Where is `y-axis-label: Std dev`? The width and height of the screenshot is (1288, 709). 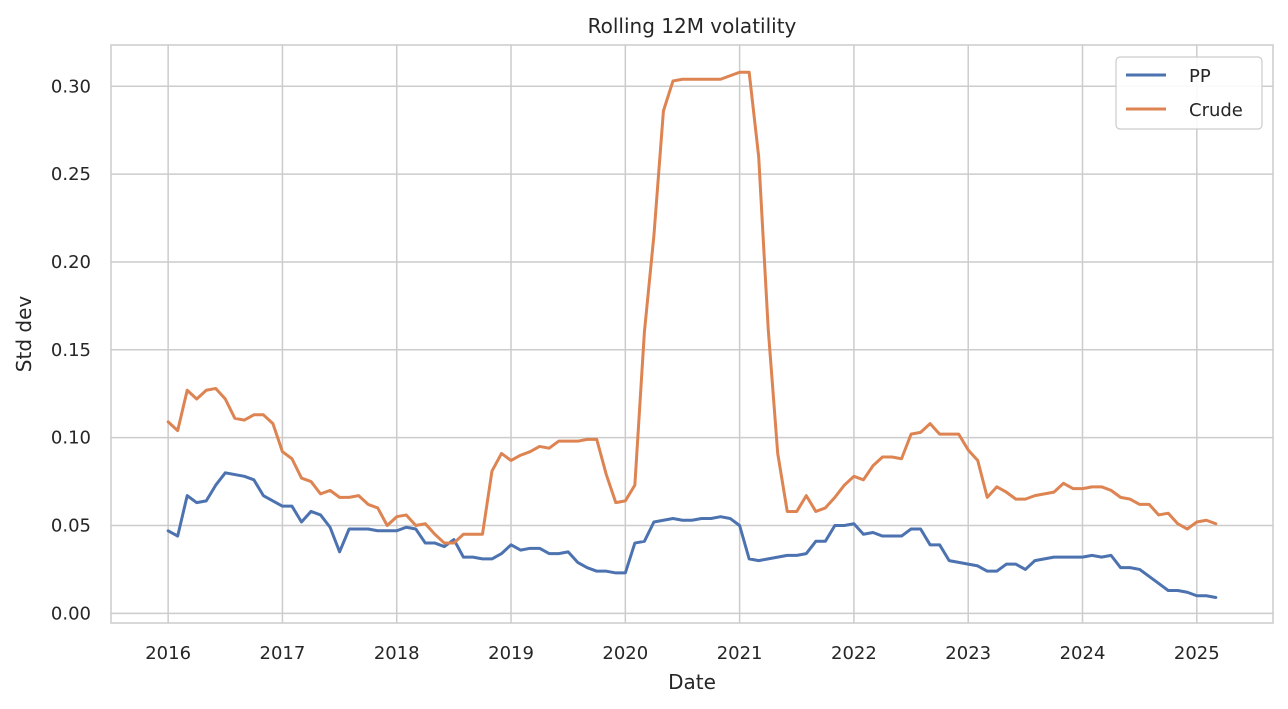 y-axis-label: Std dev is located at coordinates (24, 334).